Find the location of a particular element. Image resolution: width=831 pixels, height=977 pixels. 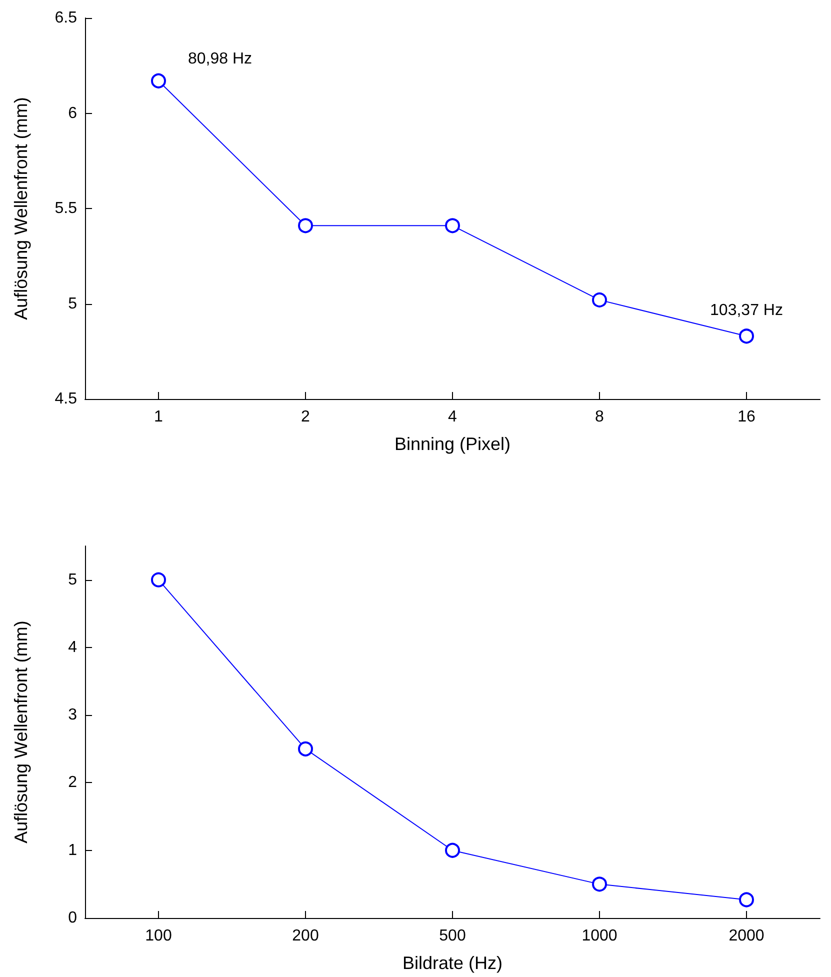

x-tick-label: 4 is located at coordinates (453, 417).